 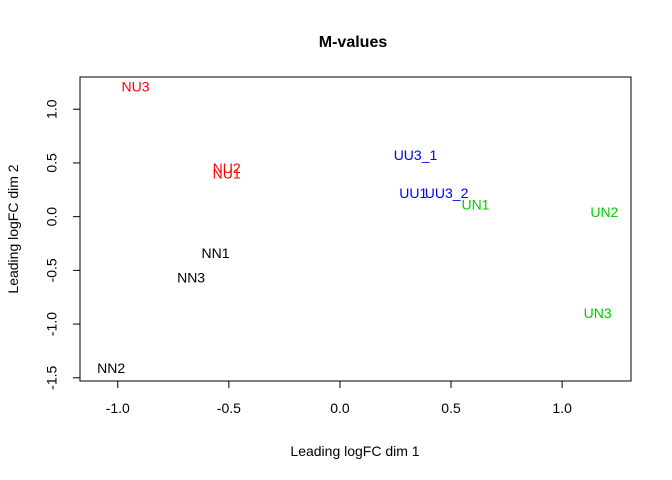 What do you see at coordinates (52, 163) in the screenshot?
I see `y-tick-label: 0.5` at bounding box center [52, 163].